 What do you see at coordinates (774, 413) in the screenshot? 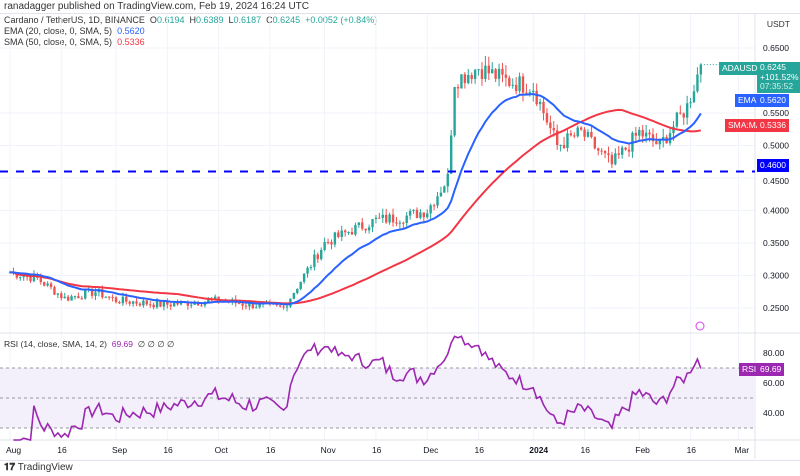
I see `rsi-tick: 40.00` at bounding box center [774, 413].